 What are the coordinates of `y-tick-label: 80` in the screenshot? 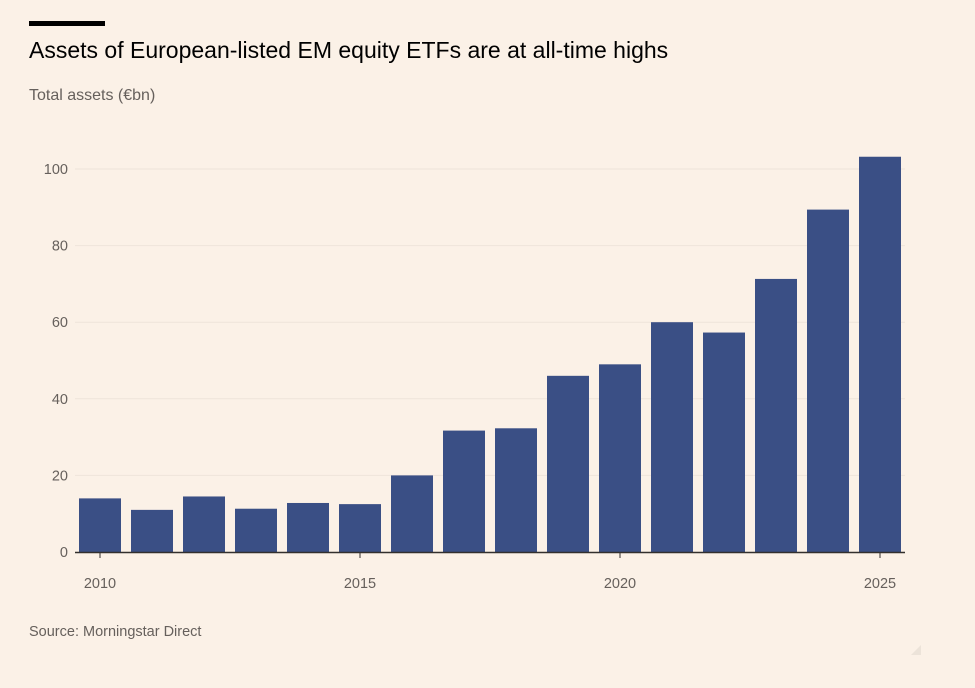 It's located at (60, 247).